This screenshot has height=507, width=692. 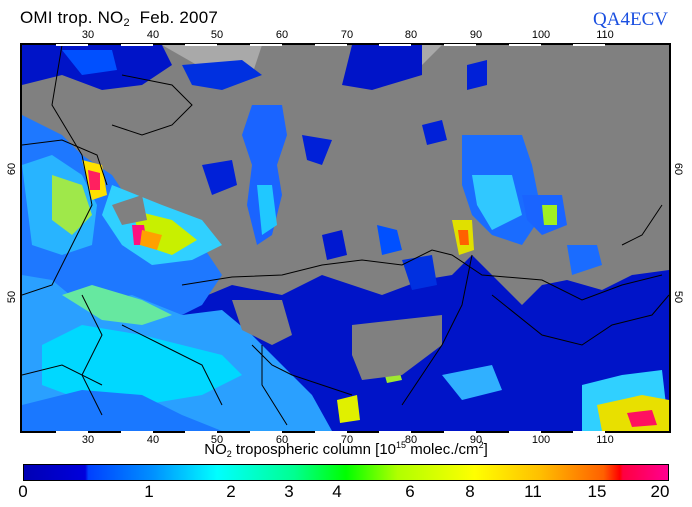 What do you see at coordinates (597, 491) in the screenshot?
I see `colorbar-label: 15` at bounding box center [597, 491].